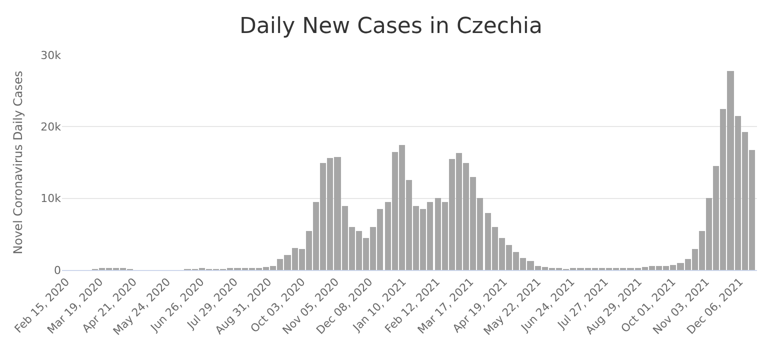 This screenshot has width=782, height=350. What do you see at coordinates (51, 127) in the screenshot?
I see `y-tick-label: 20k` at bounding box center [51, 127].